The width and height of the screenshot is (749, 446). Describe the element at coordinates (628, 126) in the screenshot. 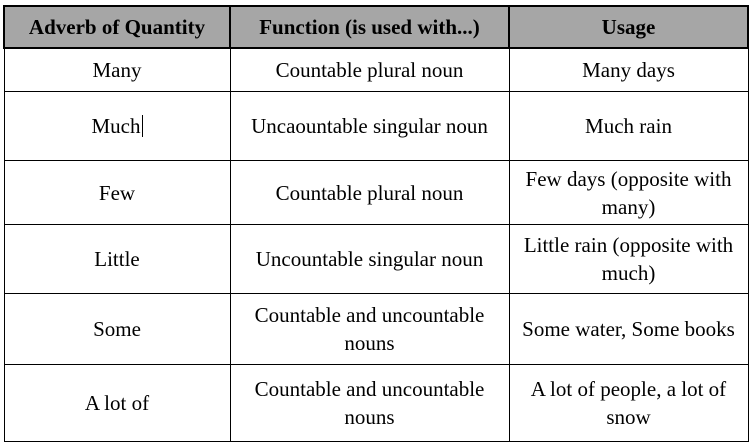

I see `usage-cell: Much rain` at that location.